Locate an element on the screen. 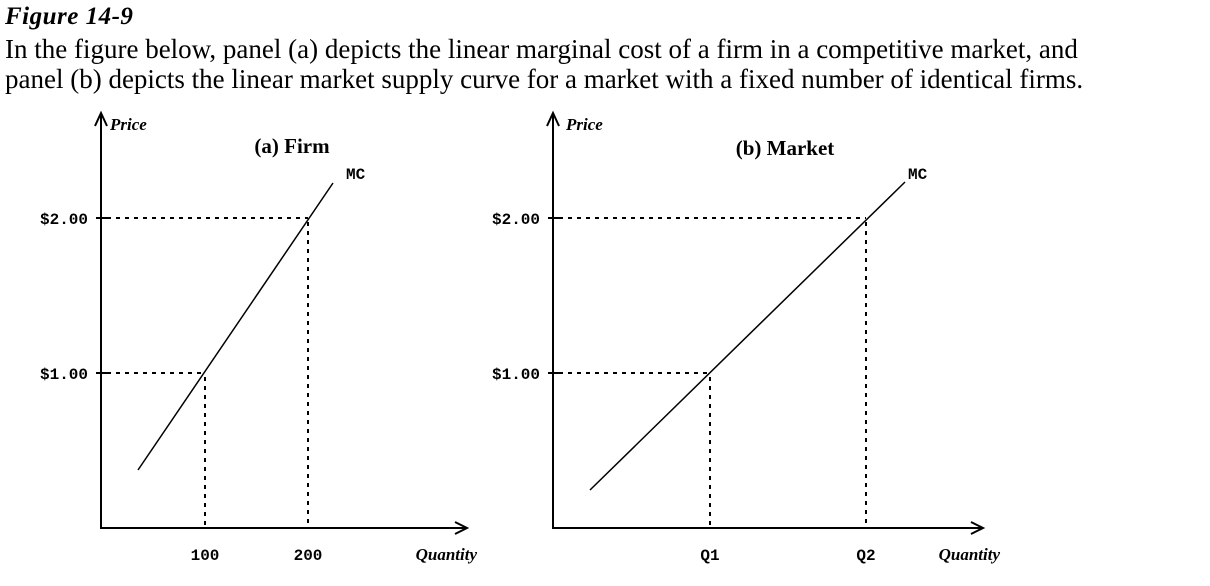 The width and height of the screenshot is (1210, 586). panel-a-x-tick-100: 100 is located at coordinates (205, 556).